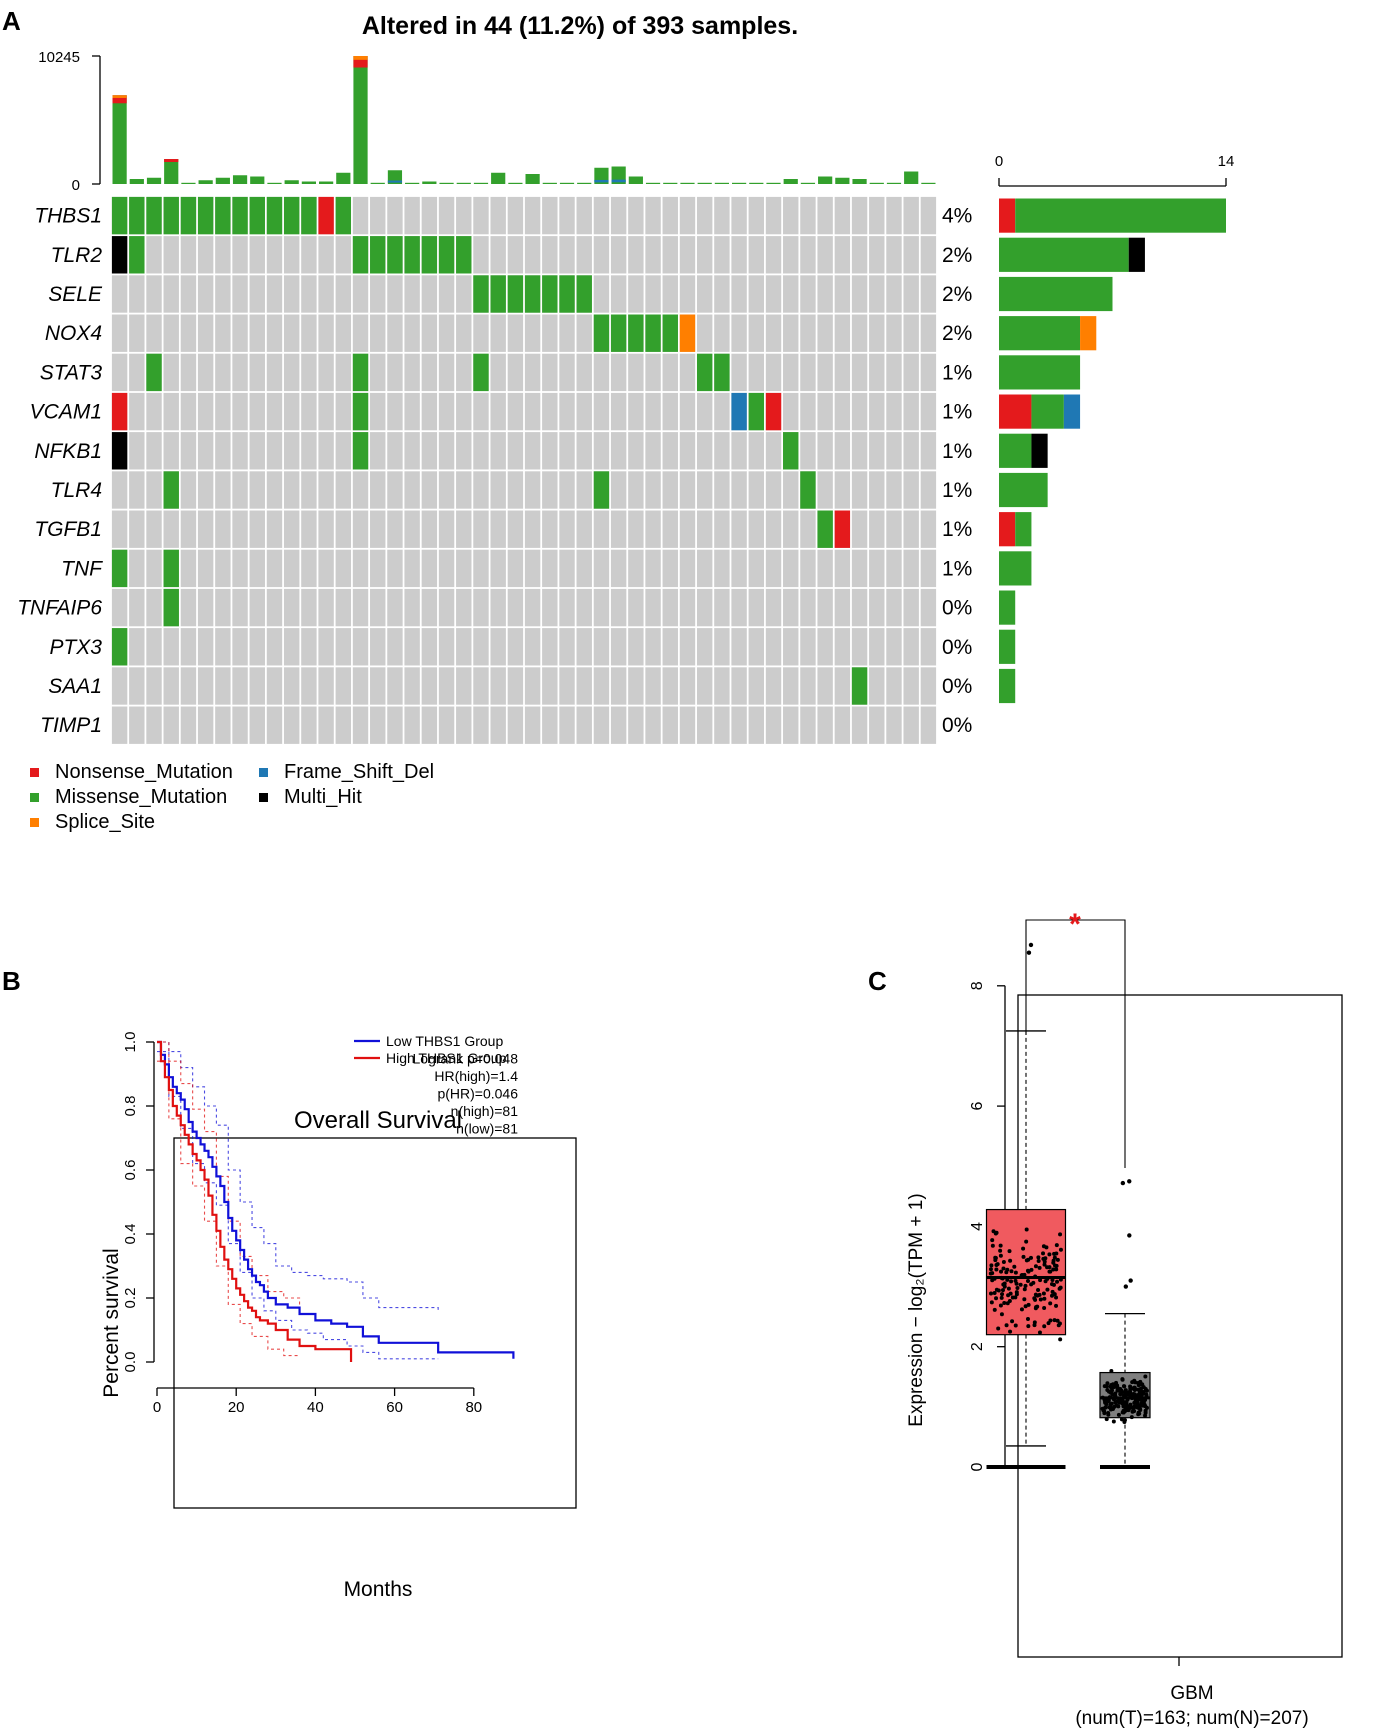 The height and width of the screenshot is (1734, 1375). Describe the element at coordinates (1075, 1038) in the screenshot. I see `significance-bracket: *` at that location.